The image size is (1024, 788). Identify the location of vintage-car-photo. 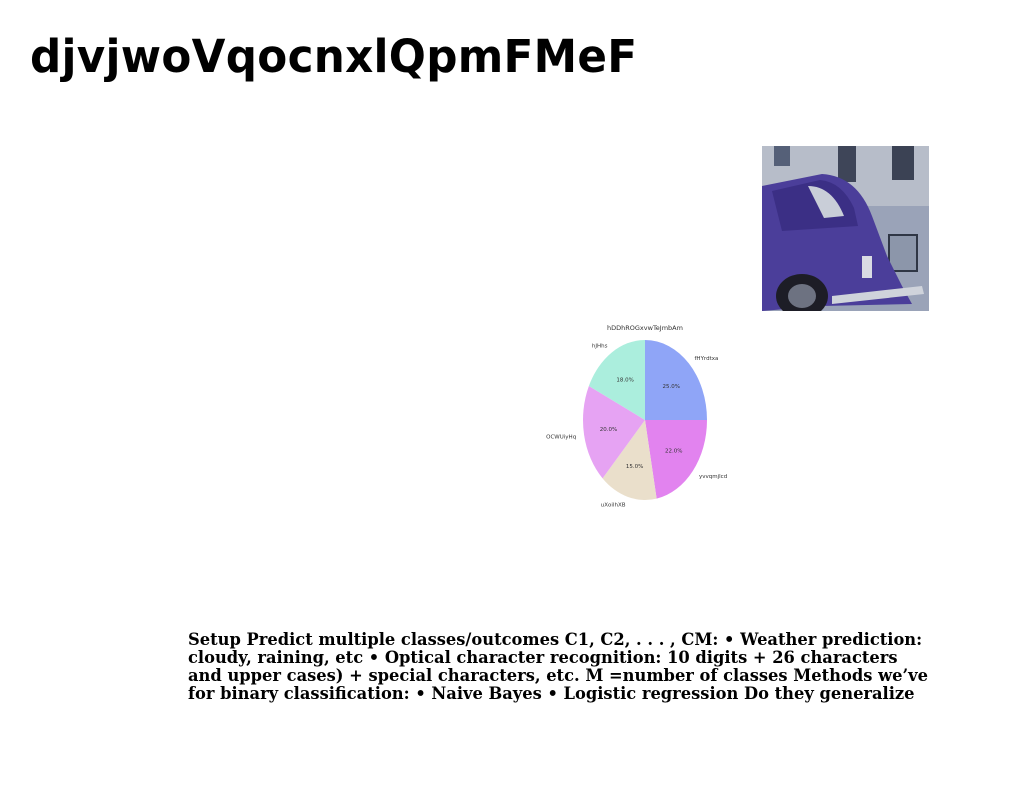
(845, 228).